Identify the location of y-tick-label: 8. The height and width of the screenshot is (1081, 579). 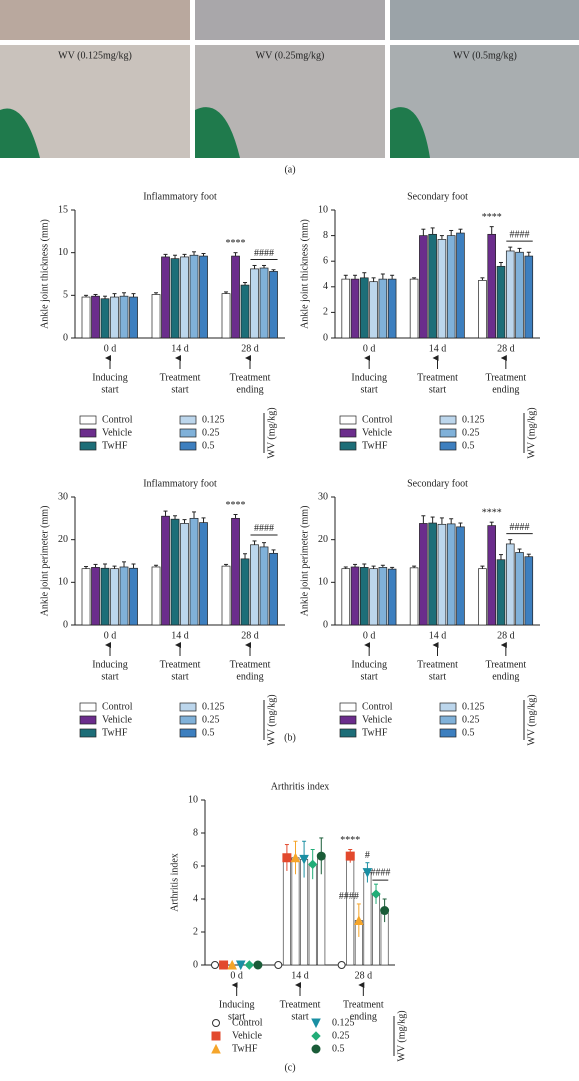
(325, 235).